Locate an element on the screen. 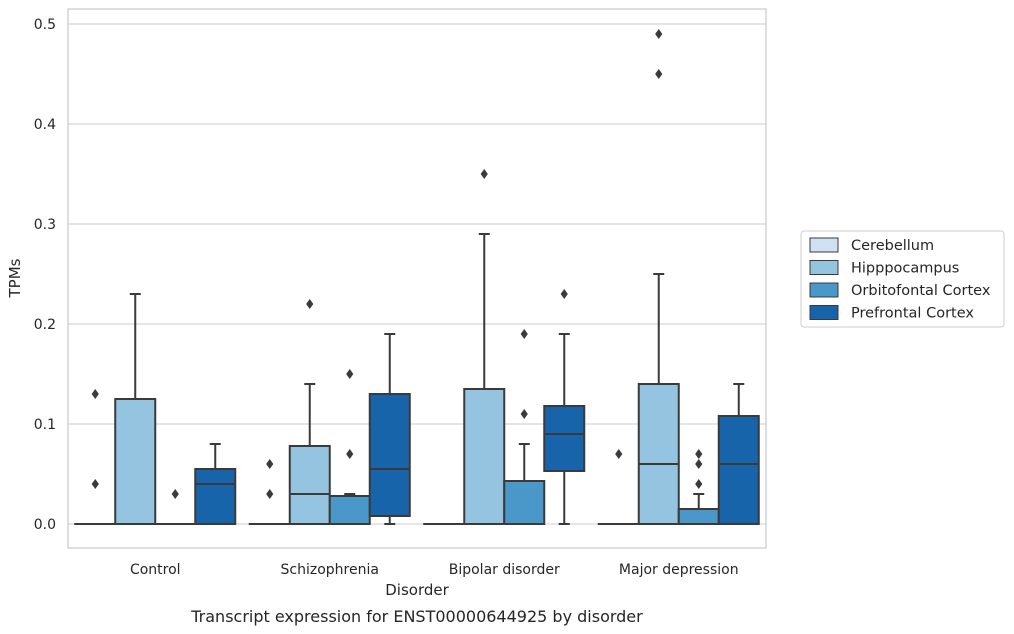 This screenshot has height=634, width=1014. box-hipppocampus-schizophrenia is located at coordinates (309, 412).